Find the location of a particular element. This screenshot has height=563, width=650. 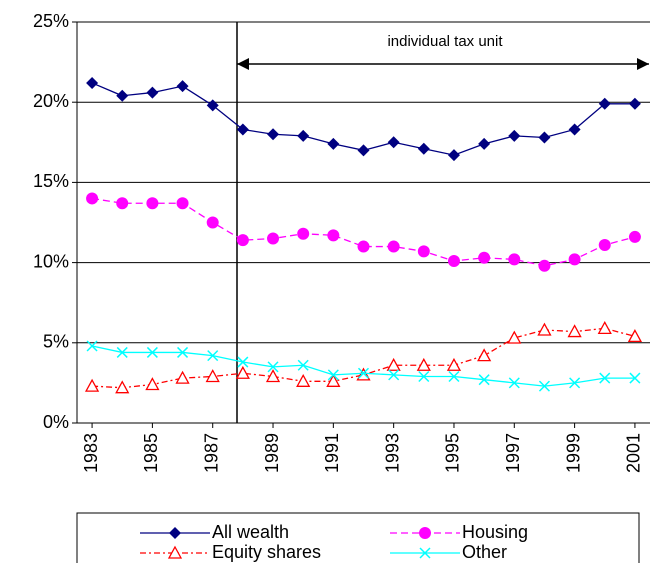

y-tick-label: 5% is located at coordinates (56, 342).